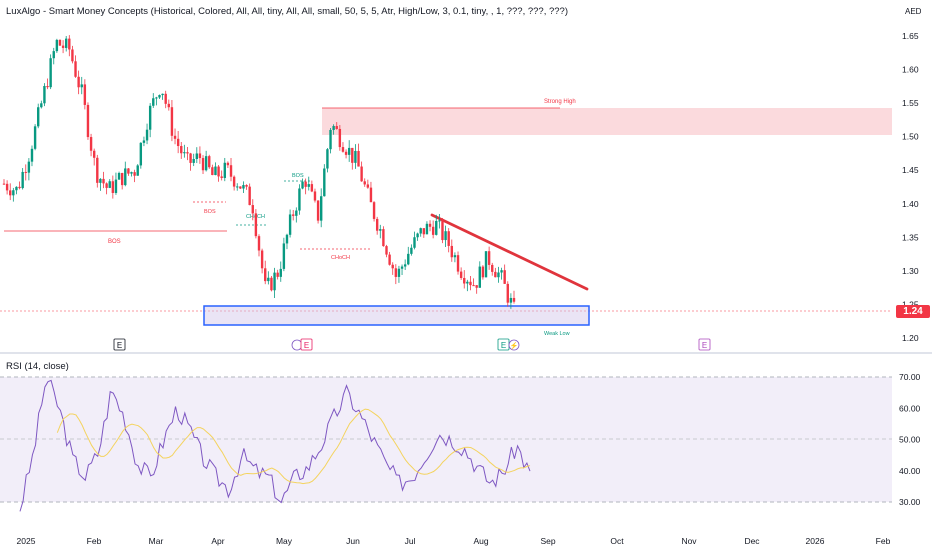  Describe the element at coordinates (910, 103) in the screenshot. I see `price-tick-label: 1.55` at that location.